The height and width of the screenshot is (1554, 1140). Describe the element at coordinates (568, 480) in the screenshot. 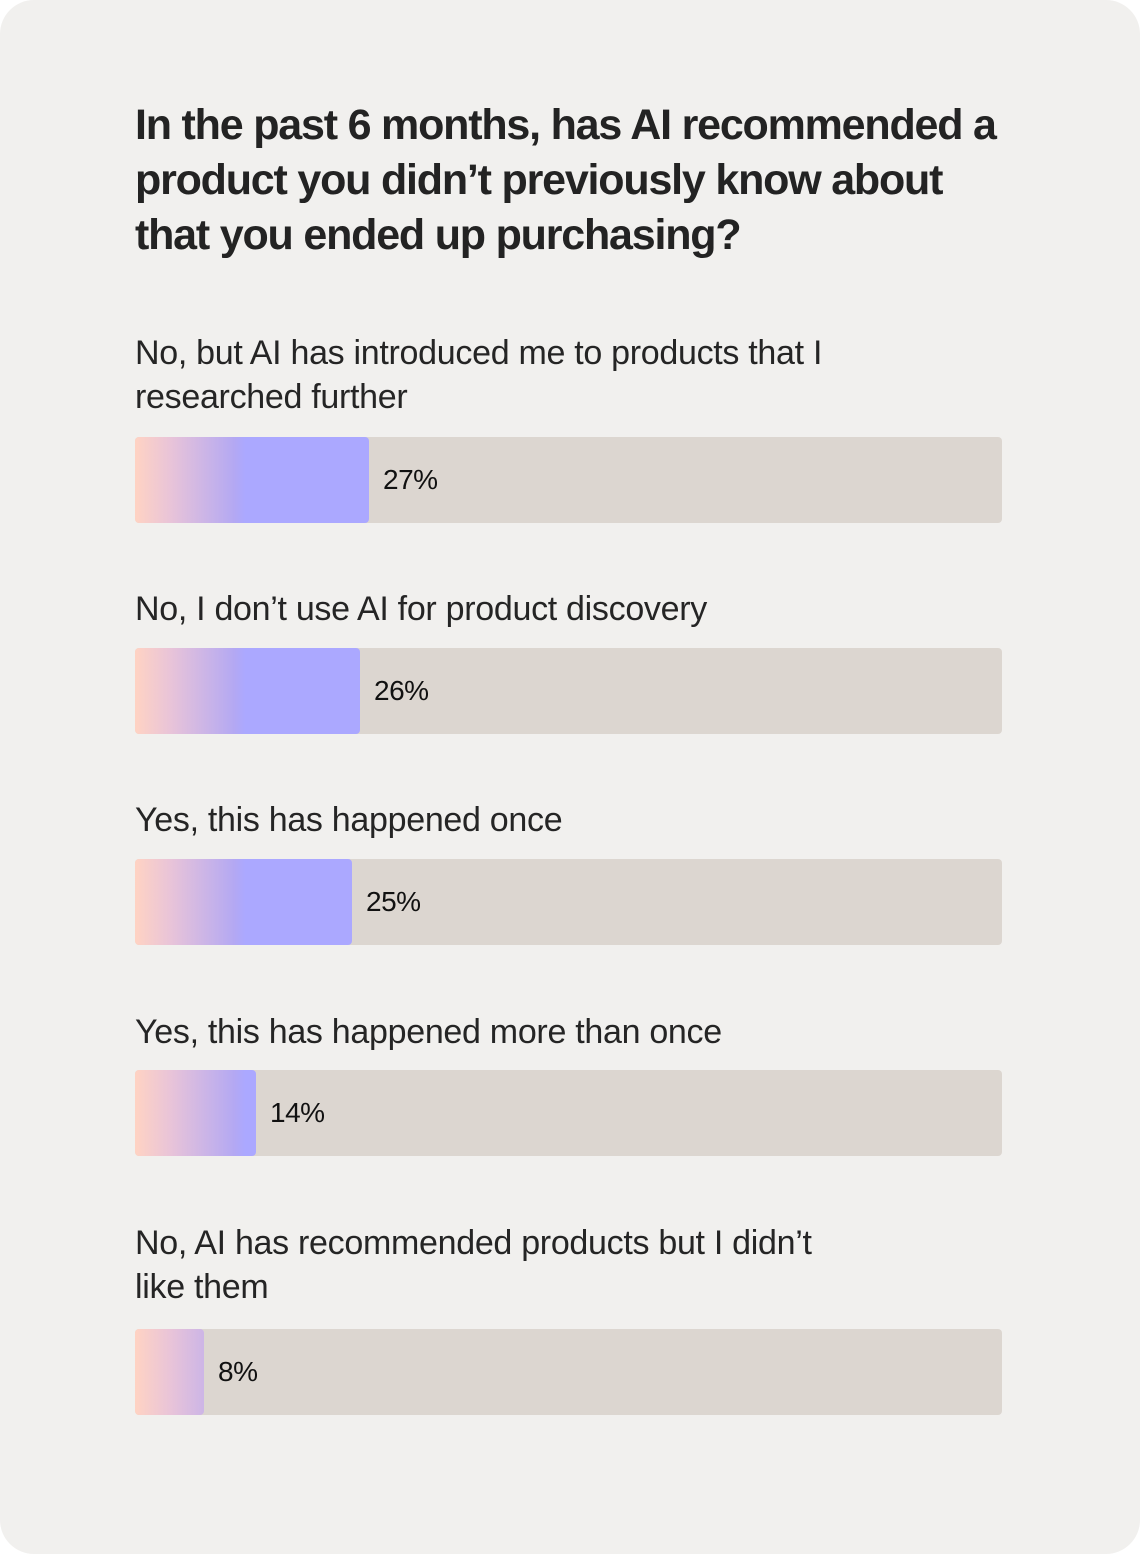

I see `bar-track: 27%` at that location.